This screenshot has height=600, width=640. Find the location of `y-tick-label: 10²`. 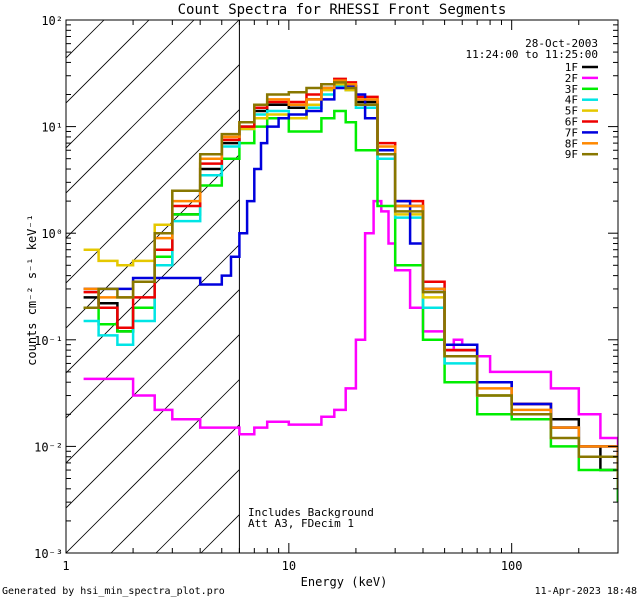

y-tick-label: 10² is located at coordinates (52, 21).